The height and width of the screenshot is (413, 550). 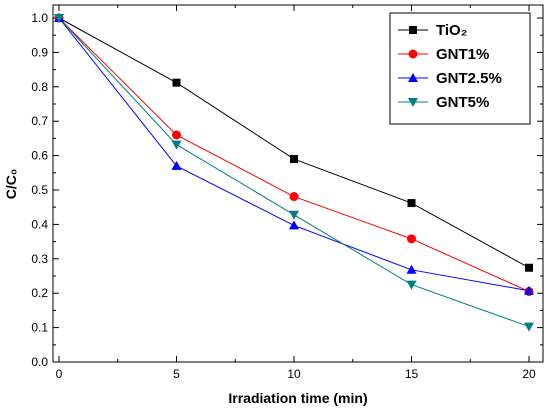 I want to click on legend-label-2: GNT2.5%, so click(x=469, y=78).